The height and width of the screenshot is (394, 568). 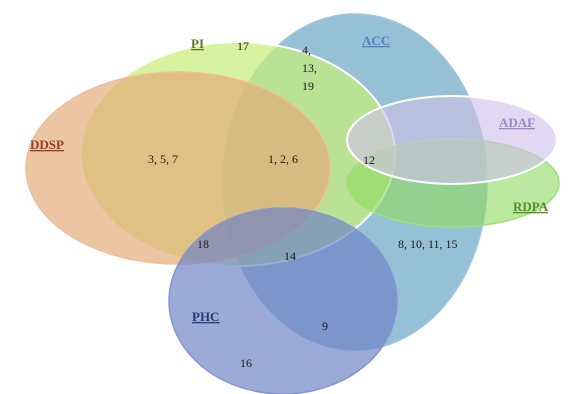 I want to click on region-pi-acc-line-3: 19, so click(x=308, y=86).